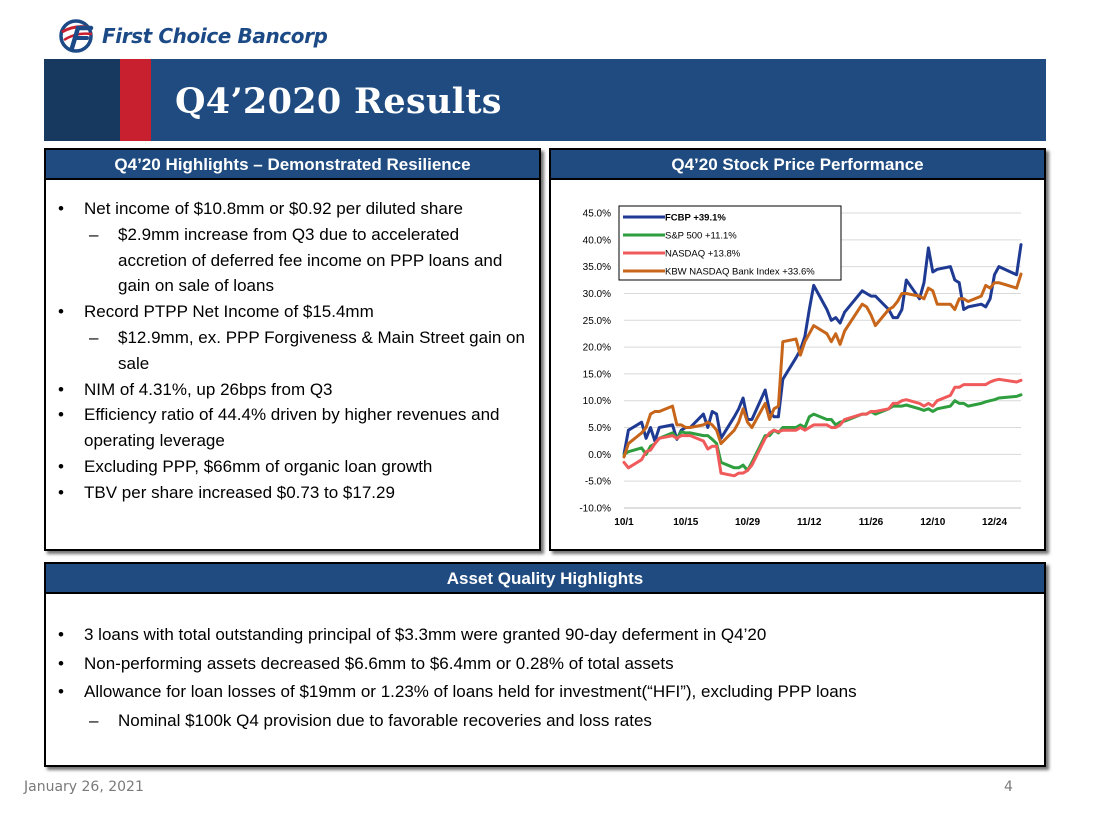  I want to click on x-tick-label: 10/29, so click(747, 522).